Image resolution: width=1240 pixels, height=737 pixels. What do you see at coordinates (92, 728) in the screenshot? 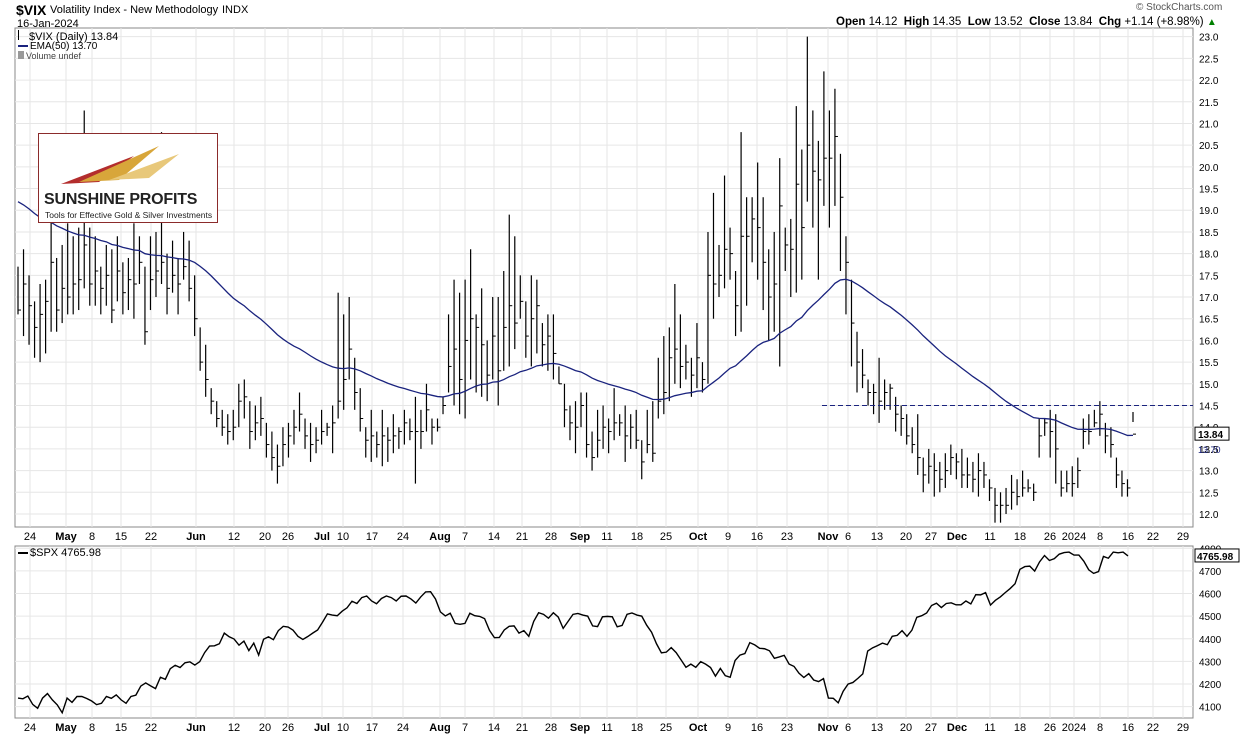
I see `spx-x-tick-label: 8` at bounding box center [92, 728].